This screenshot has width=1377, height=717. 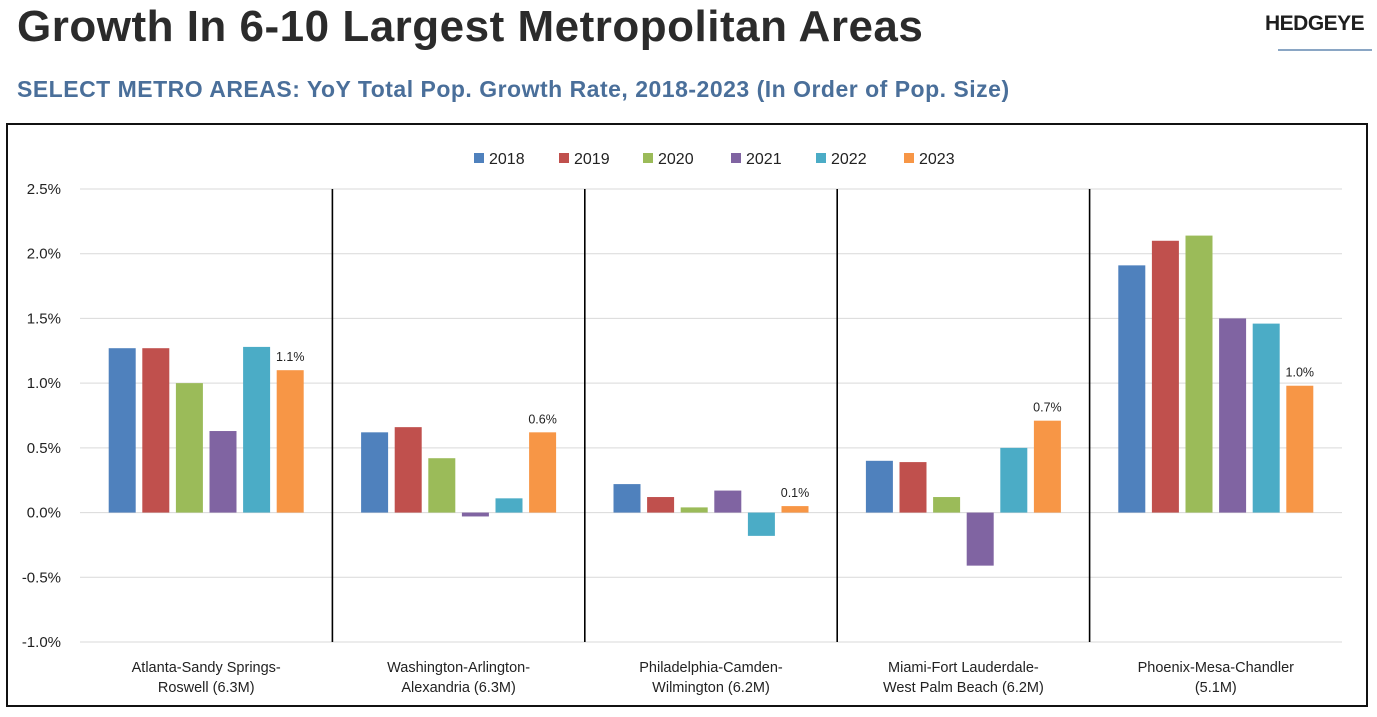 I want to click on y-tick-label: 0.0%, so click(x=44, y=513).